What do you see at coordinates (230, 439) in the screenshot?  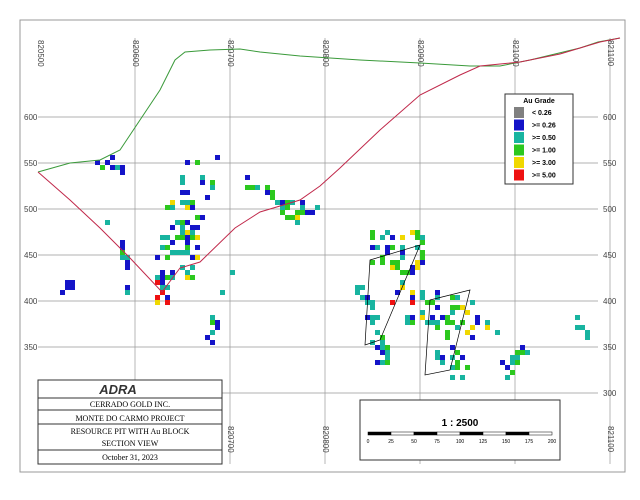 I see `easting-label: 820700` at bounding box center [230, 439].